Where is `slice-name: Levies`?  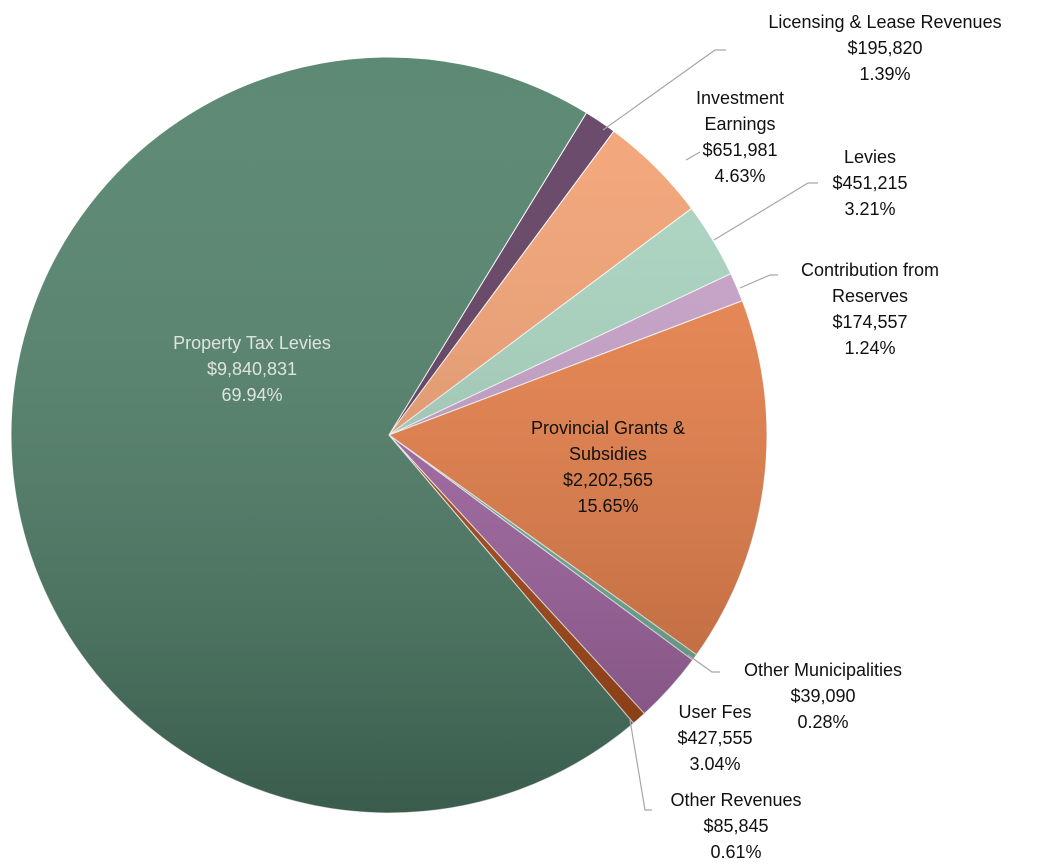 slice-name: Levies is located at coordinates (870, 157).